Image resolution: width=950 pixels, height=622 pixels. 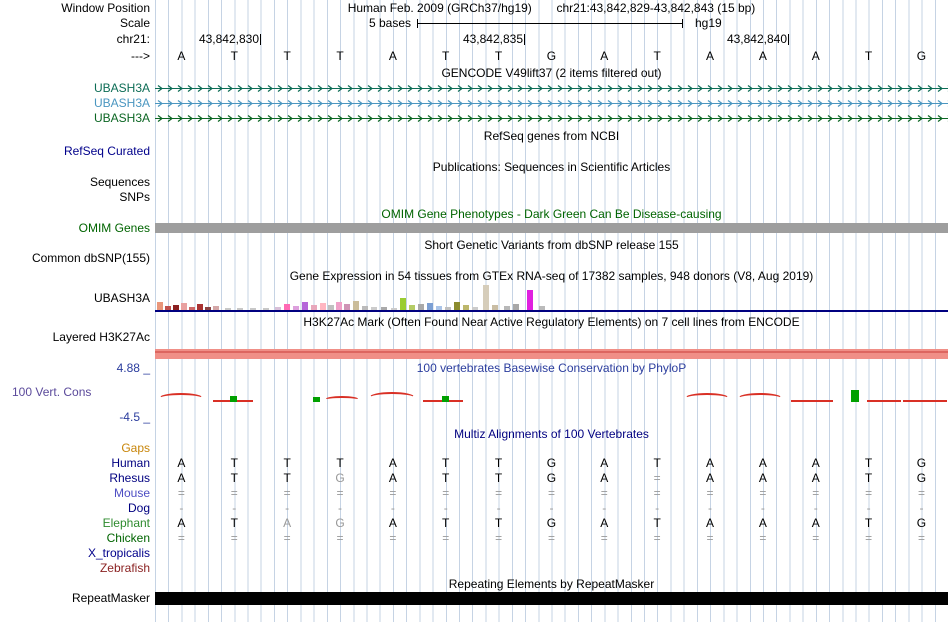 I want to click on refseq-curated-label: RefSeq Curated, so click(x=106, y=151).